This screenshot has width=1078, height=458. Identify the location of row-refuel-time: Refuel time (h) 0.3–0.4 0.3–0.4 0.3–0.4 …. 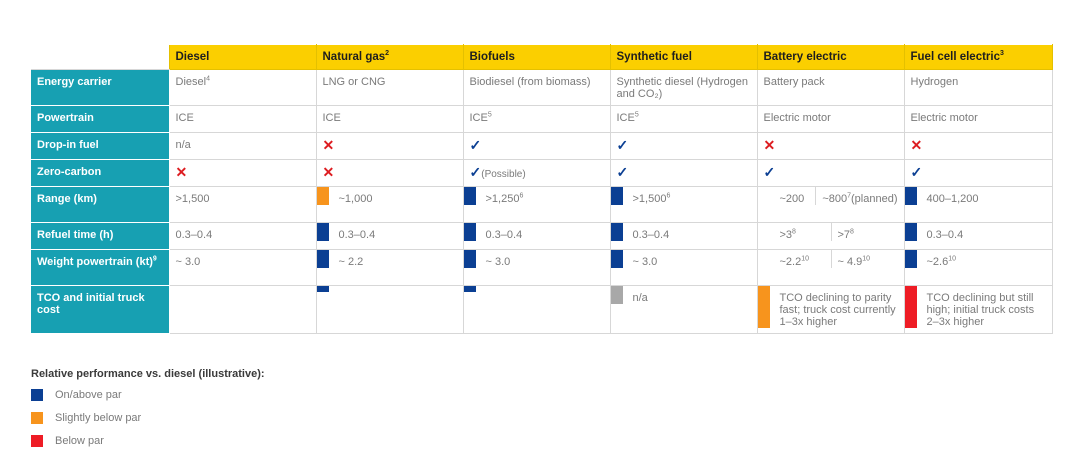
(542, 236).